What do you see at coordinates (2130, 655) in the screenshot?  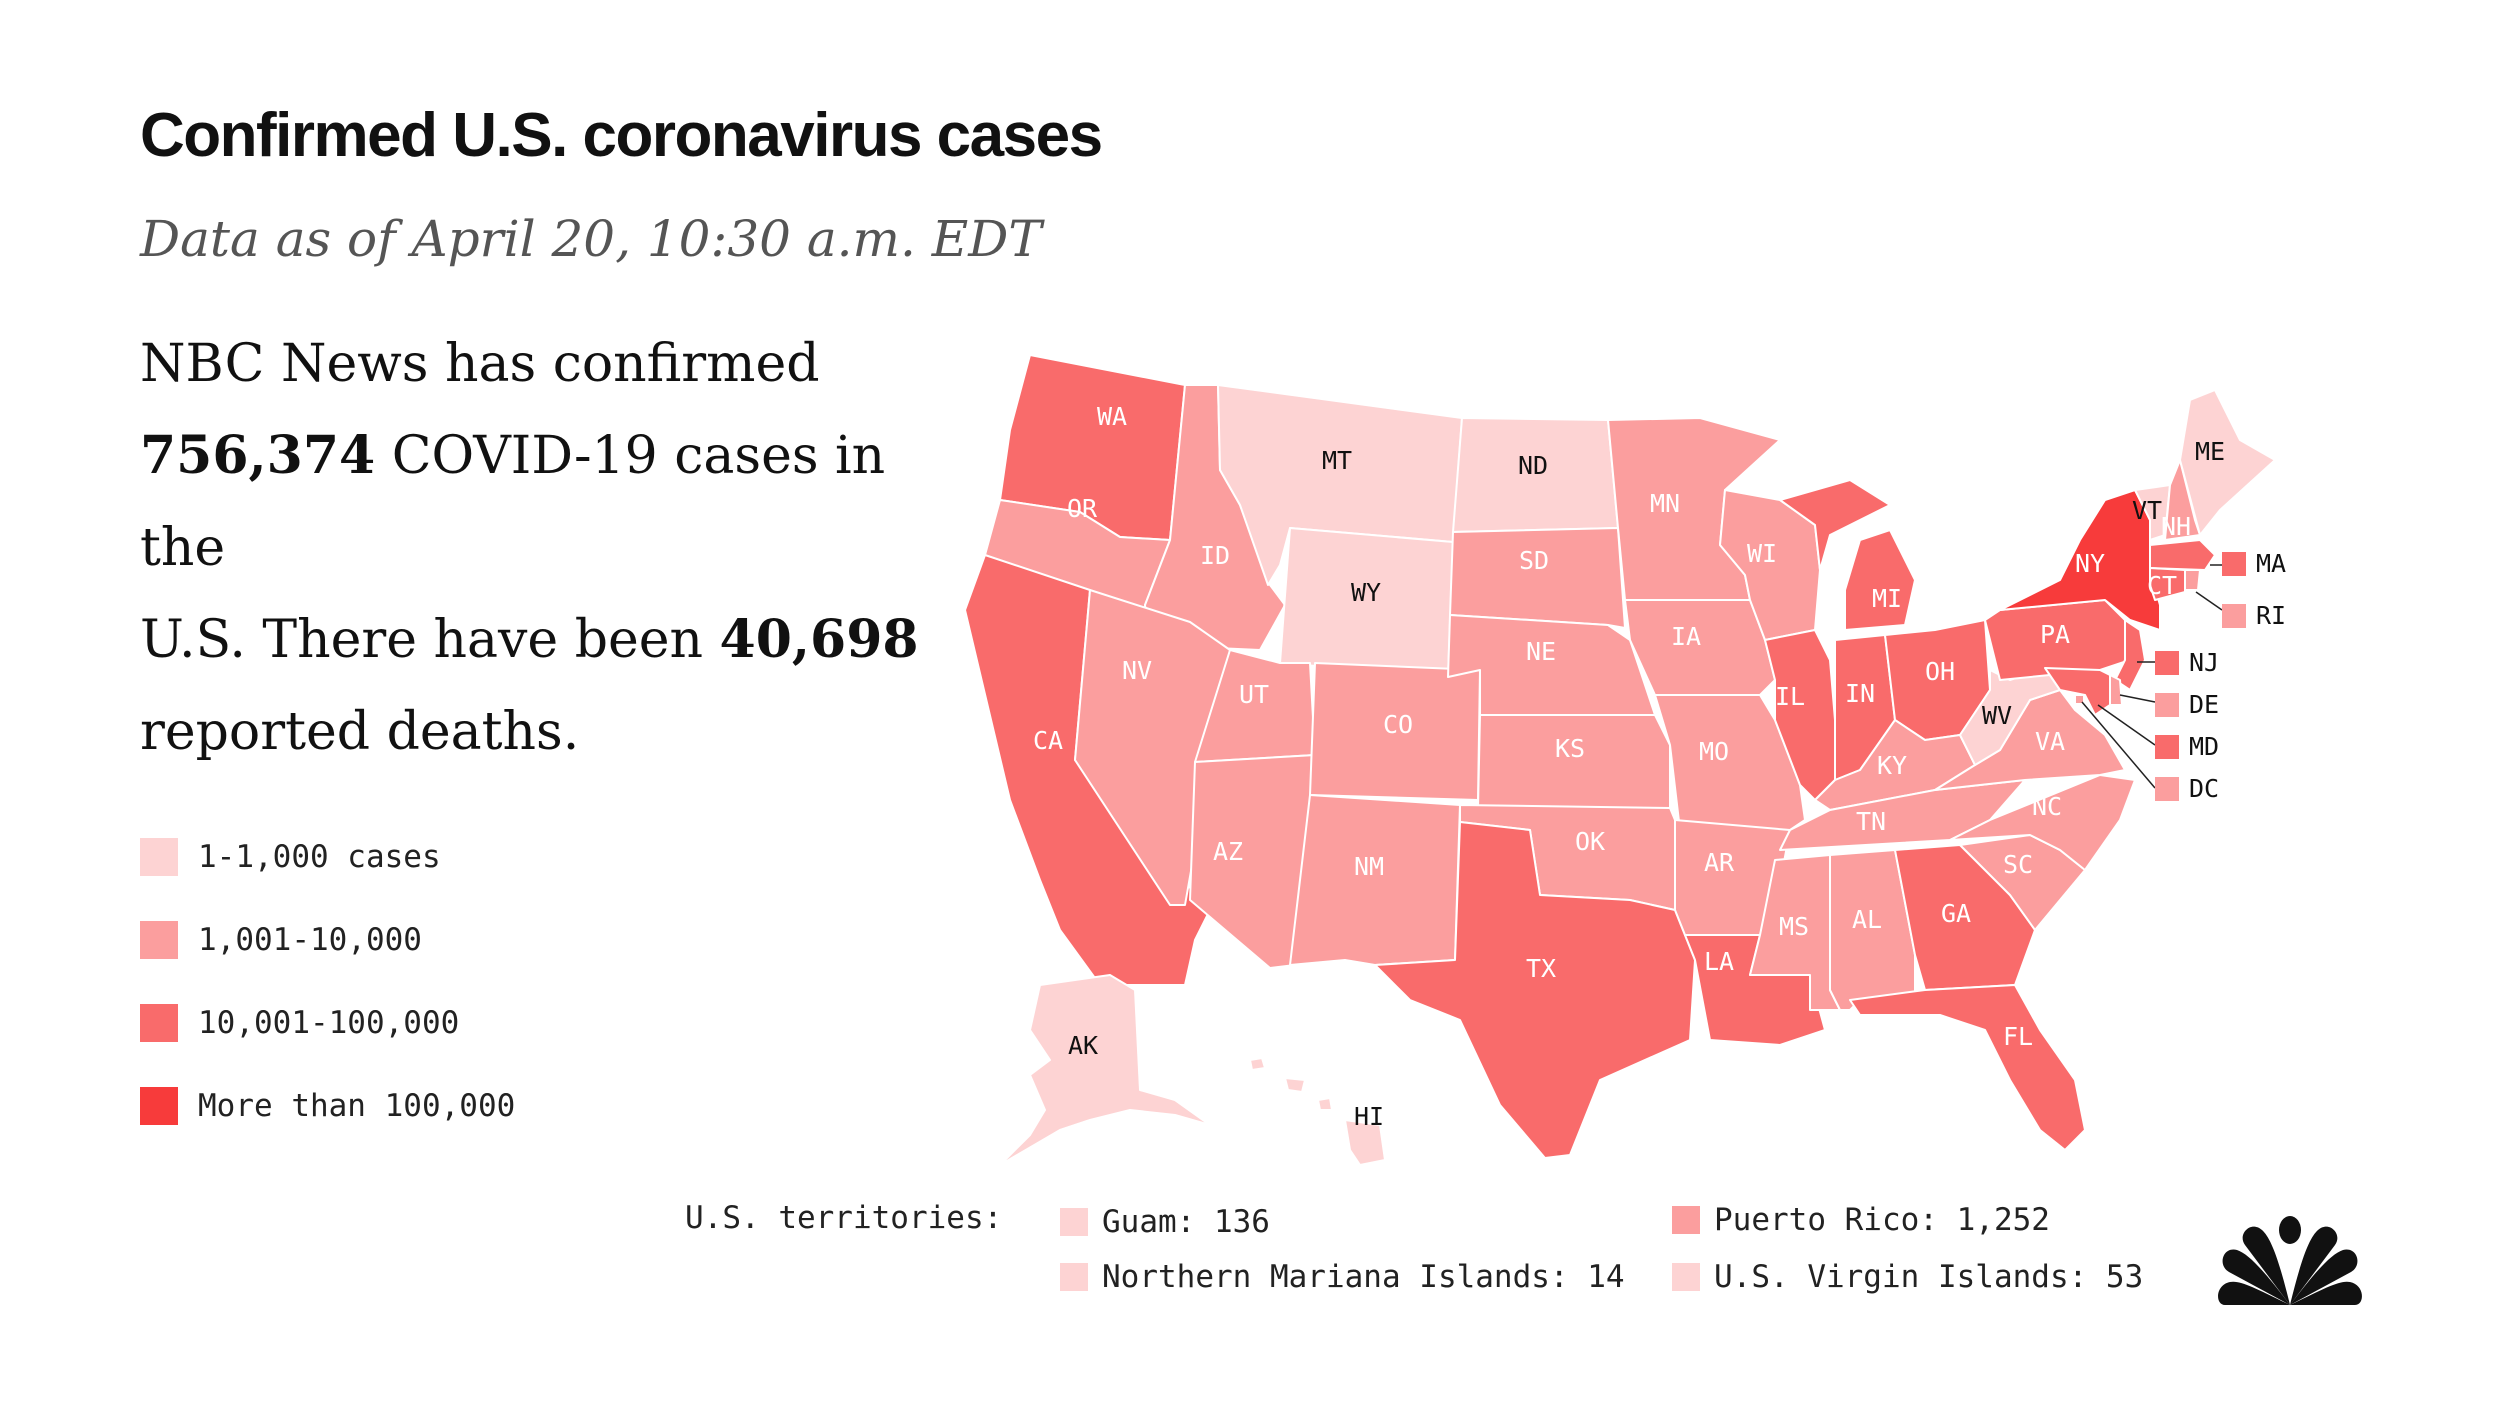 I see `state-NJ` at bounding box center [2130, 655].